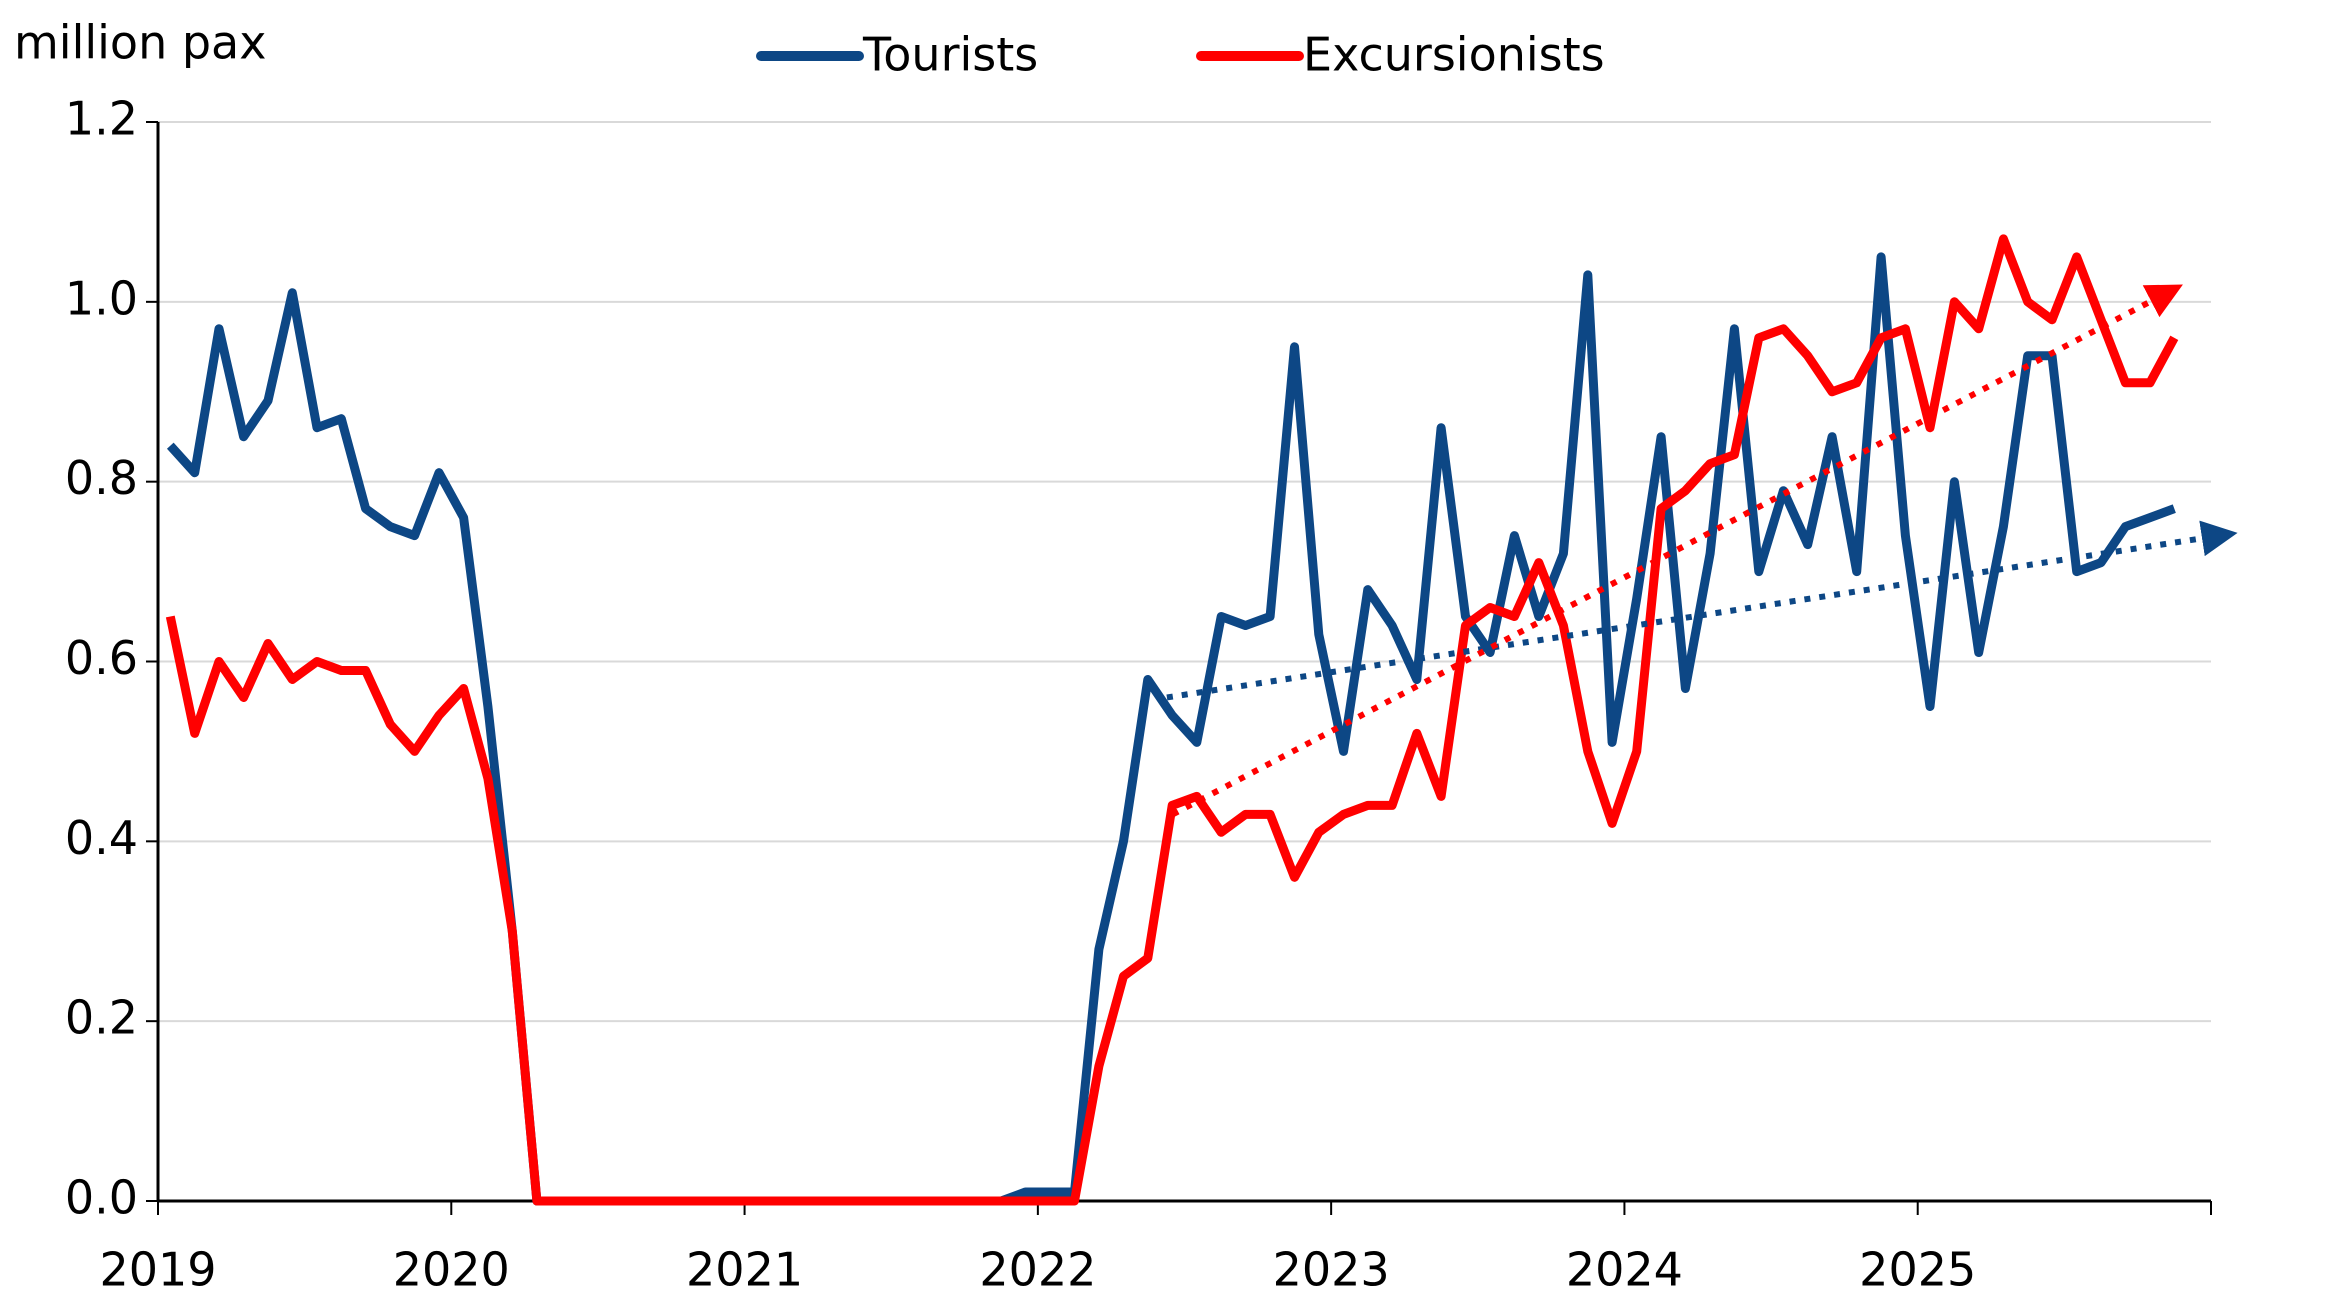 This screenshot has width=2339, height=1300. What do you see at coordinates (101, 119) in the screenshot?
I see `y-tick-label: 1.2` at bounding box center [101, 119].